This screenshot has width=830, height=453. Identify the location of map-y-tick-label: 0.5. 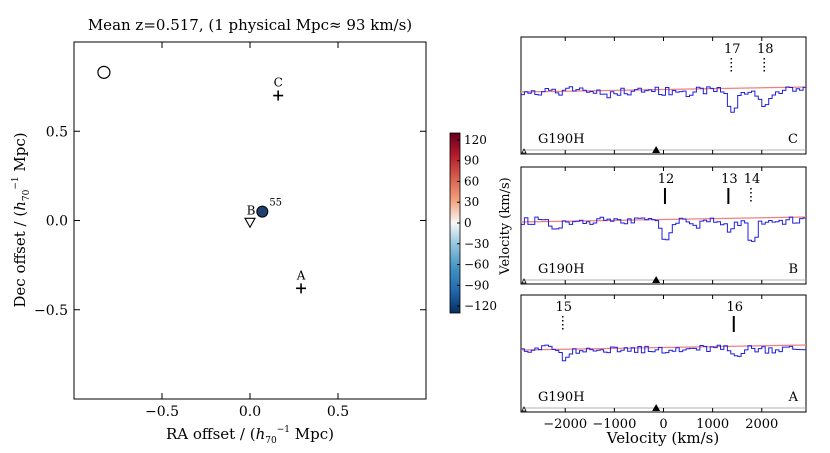
(57, 132).